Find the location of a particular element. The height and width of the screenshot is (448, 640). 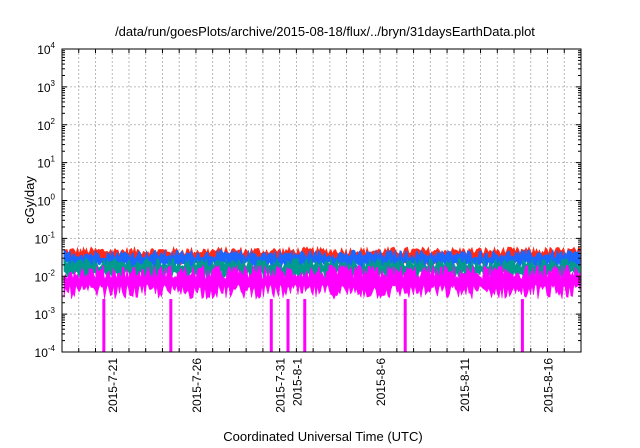

y-tick-label: 10⁰ is located at coordinates (46, 201).